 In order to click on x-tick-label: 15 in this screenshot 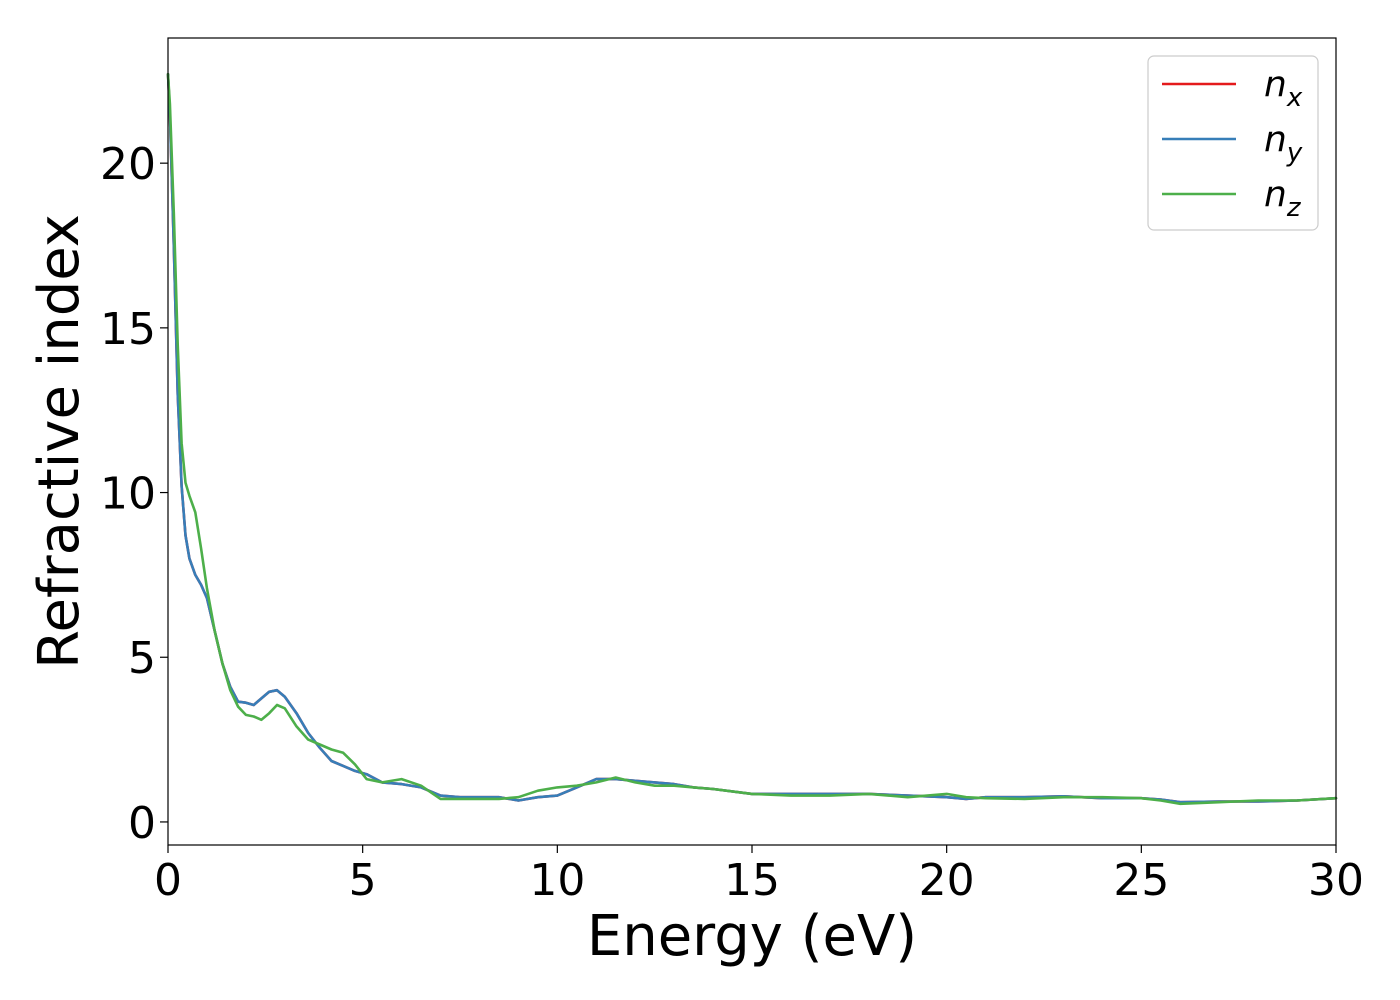, I will do `click(752, 880)`.